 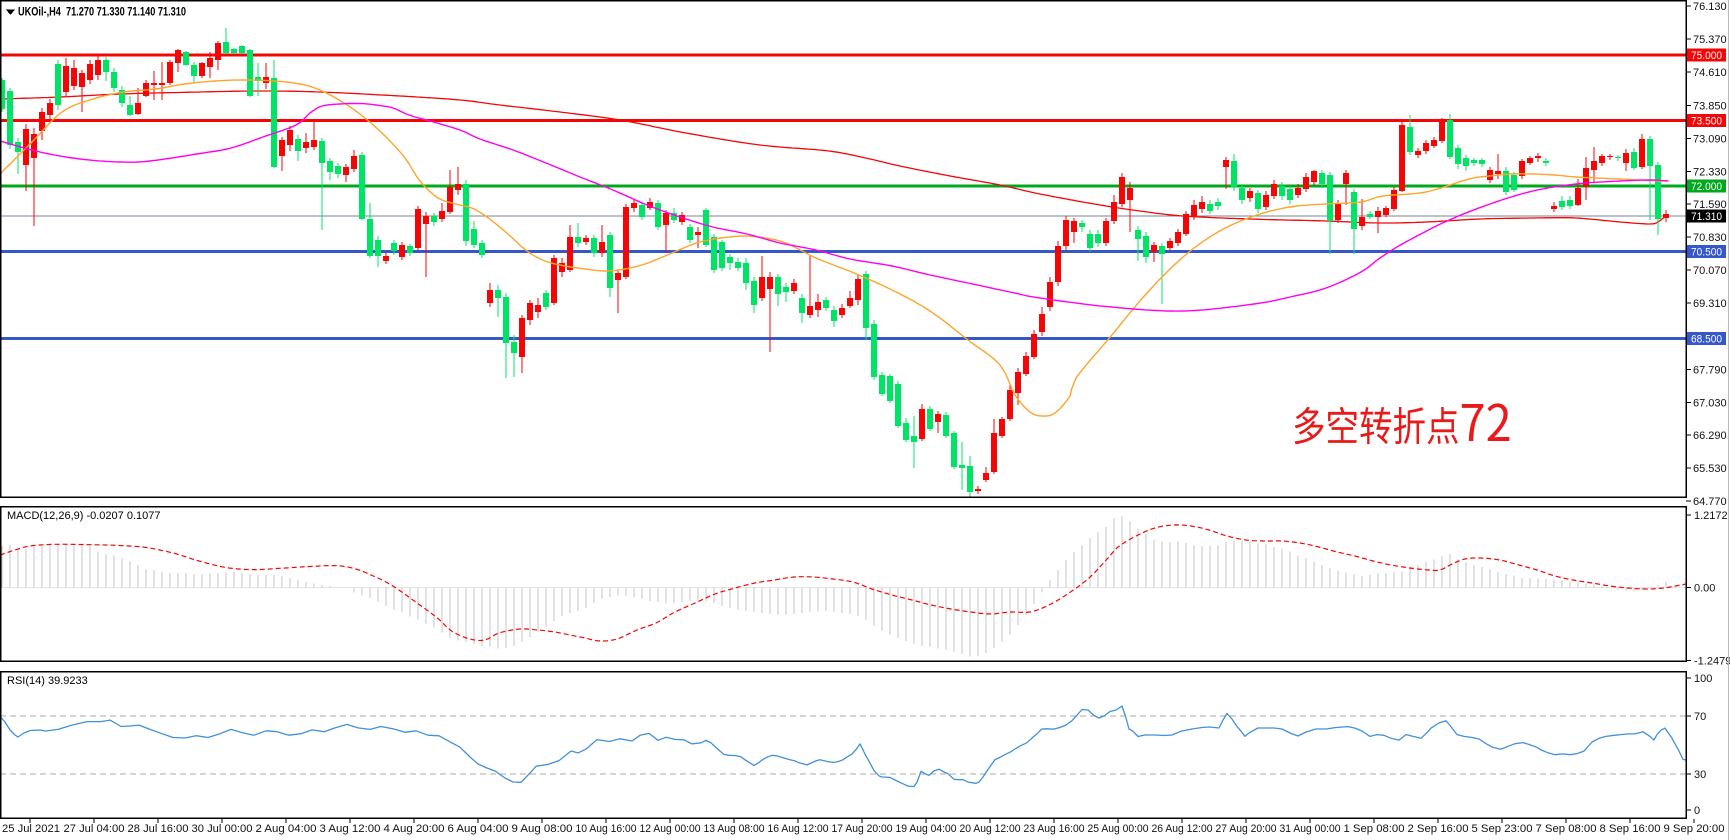 I want to click on svg-text: 65.530, so click(x=1710, y=469).